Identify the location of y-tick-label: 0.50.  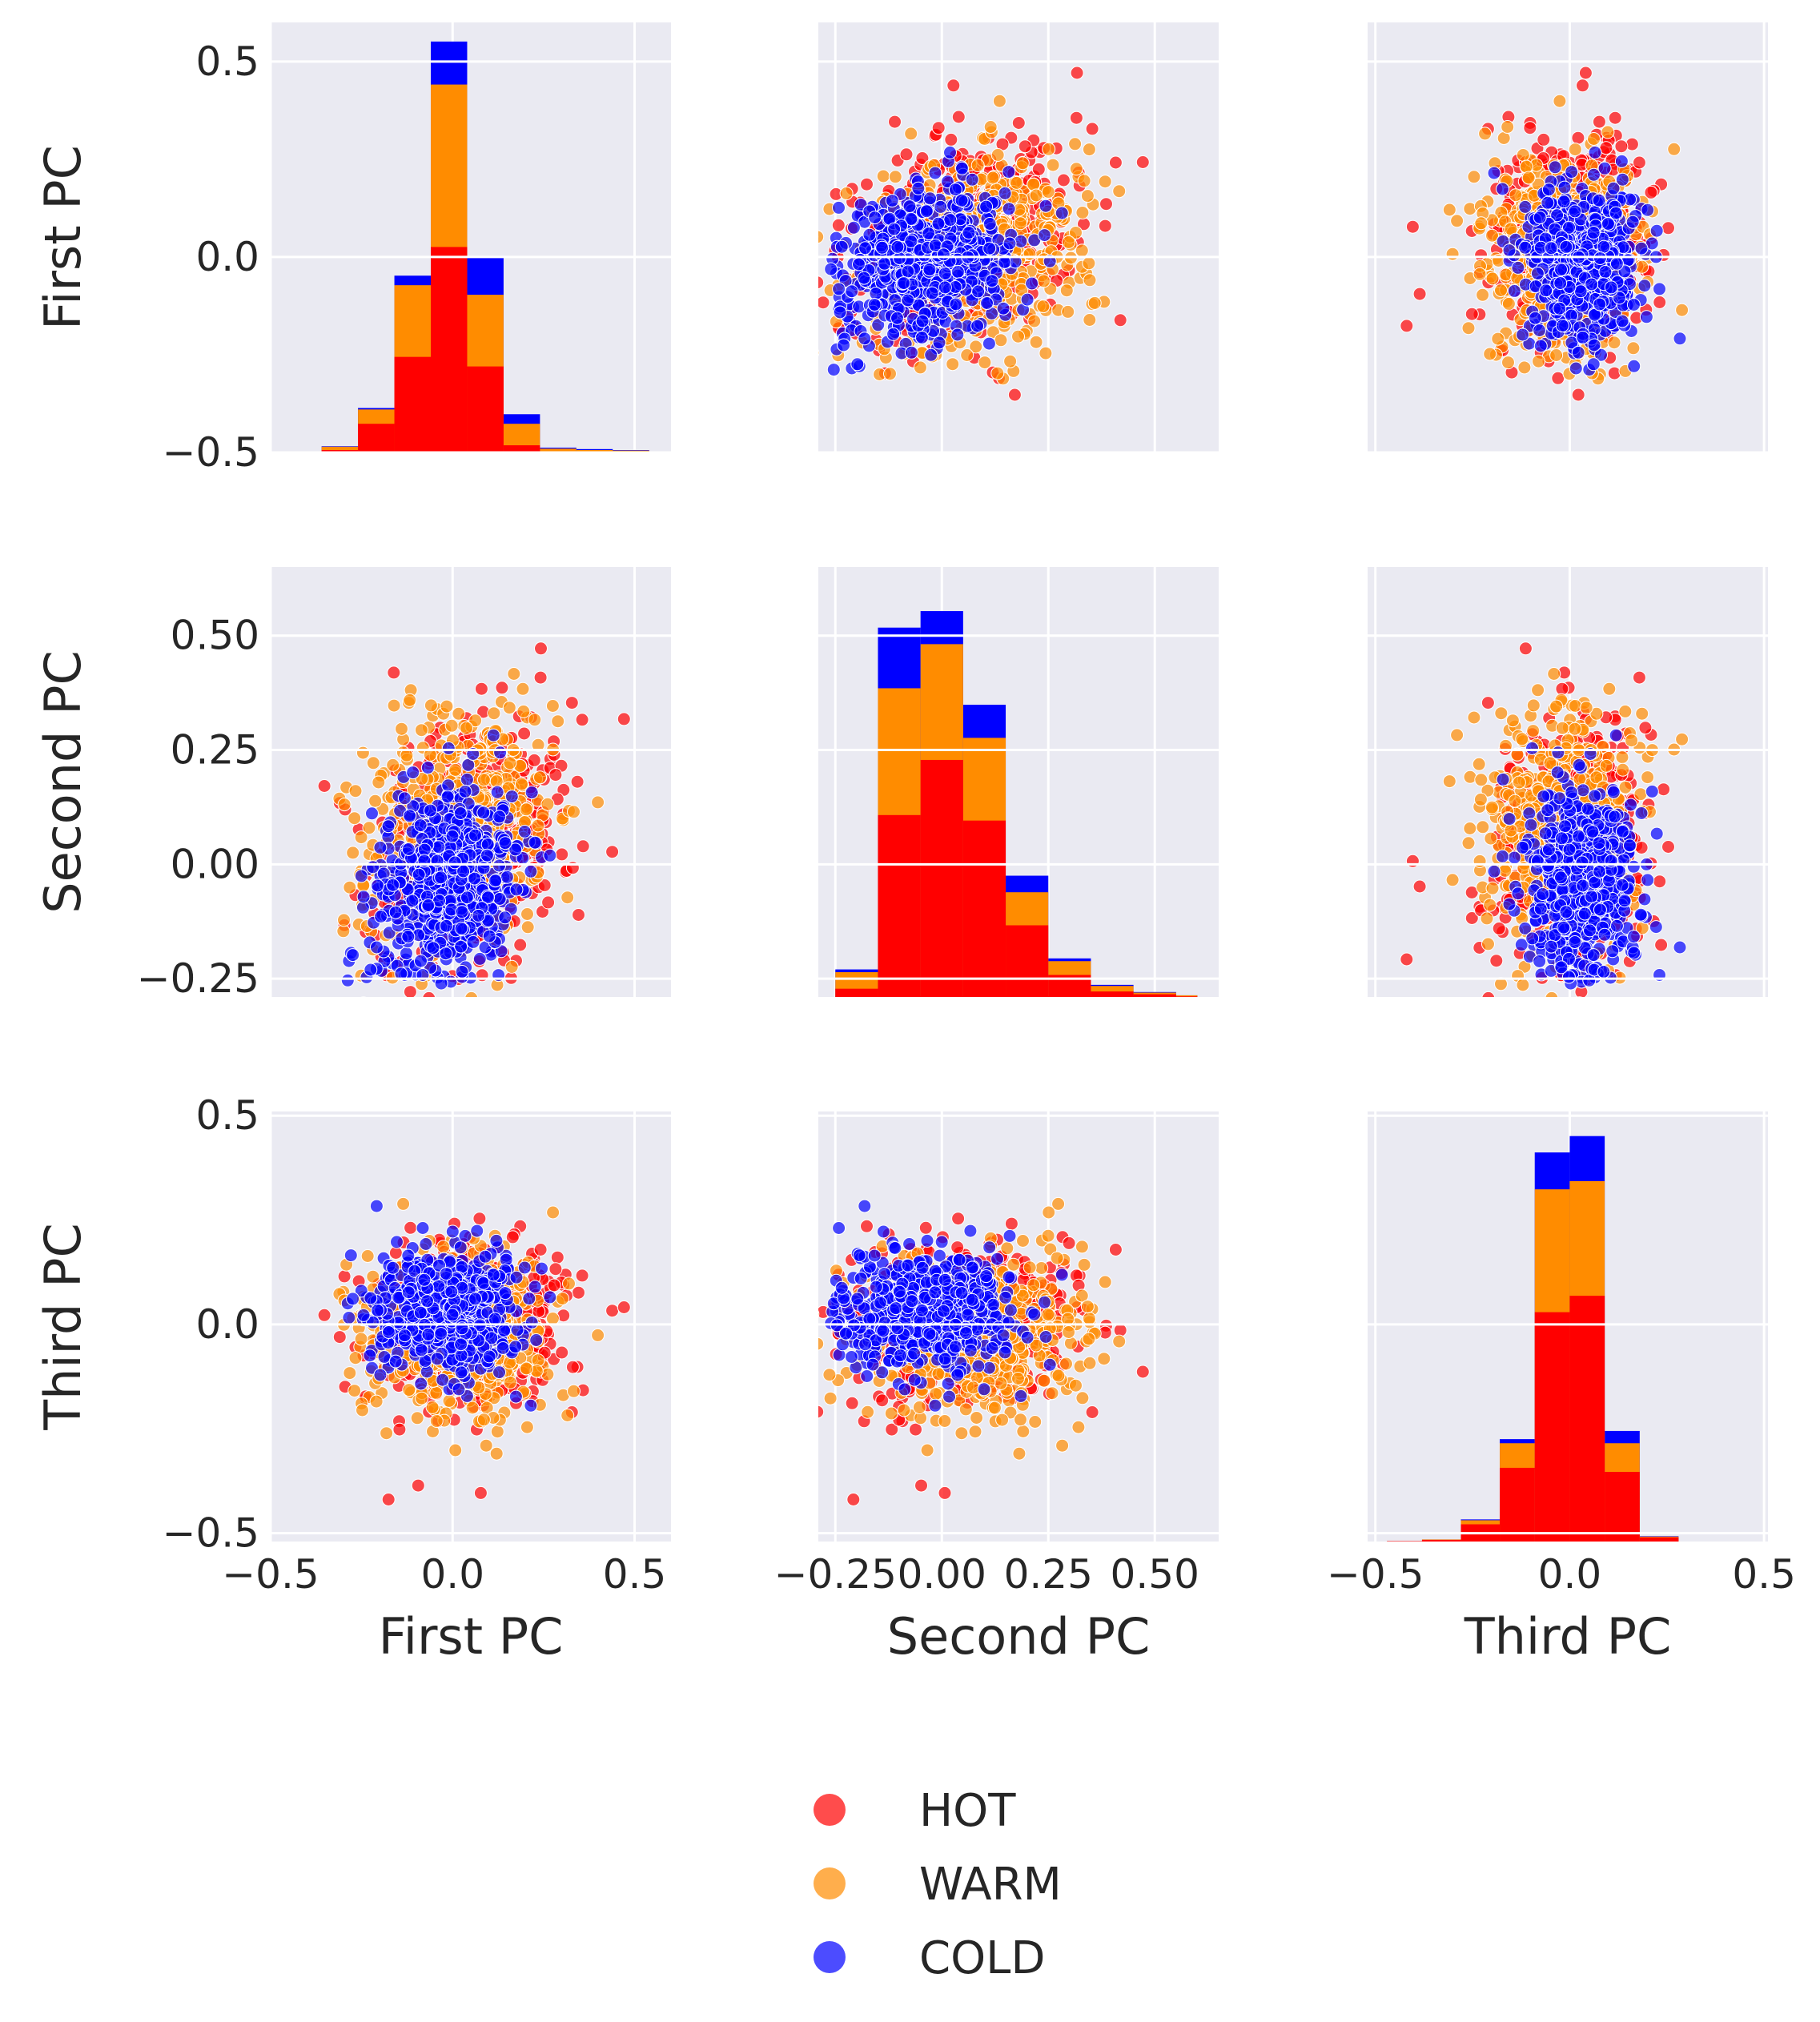
(215, 636).